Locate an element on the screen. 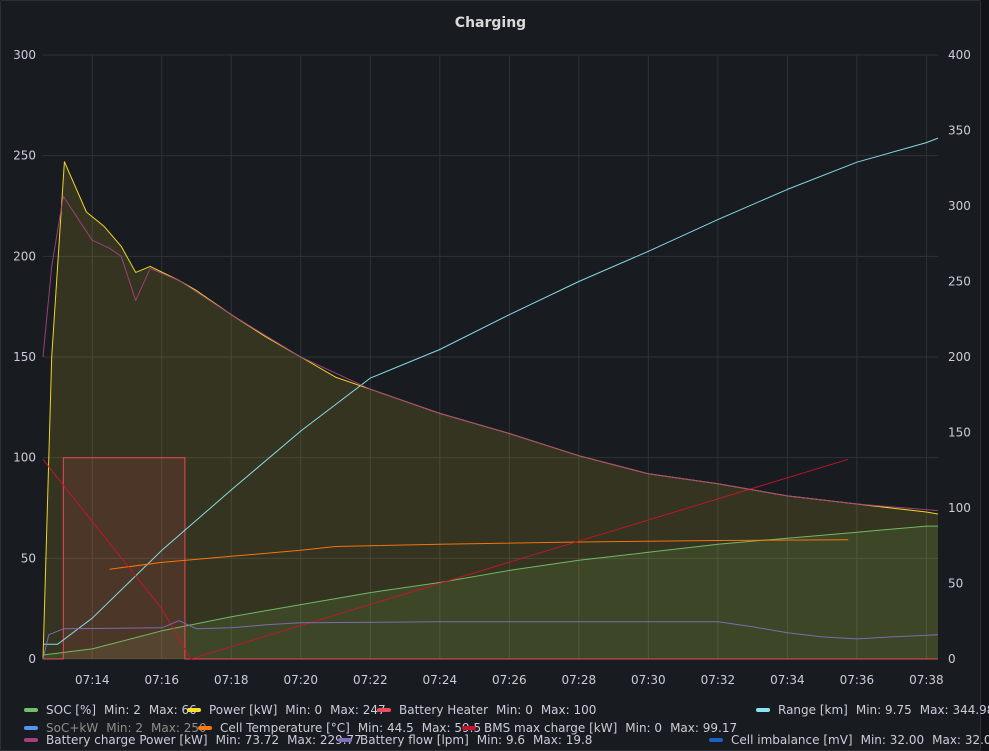 The height and width of the screenshot is (751, 989). y-left-tick-label: 0 is located at coordinates (32, 659).